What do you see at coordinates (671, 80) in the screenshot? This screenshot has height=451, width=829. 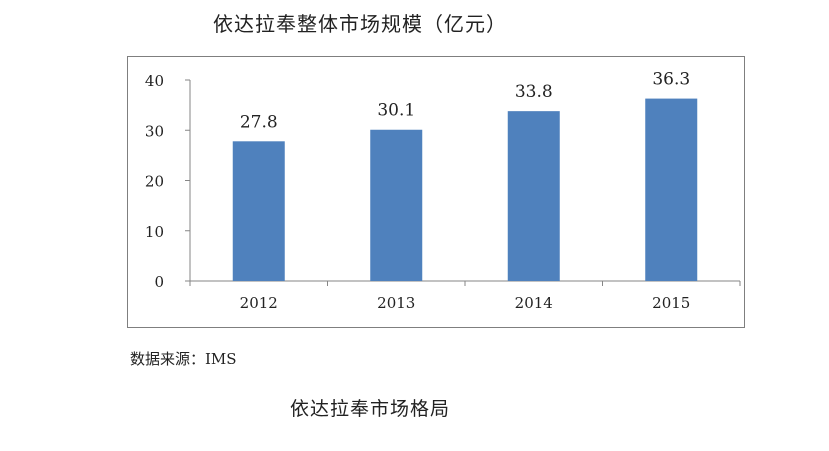 I see `data-label: 36.3` at bounding box center [671, 80].